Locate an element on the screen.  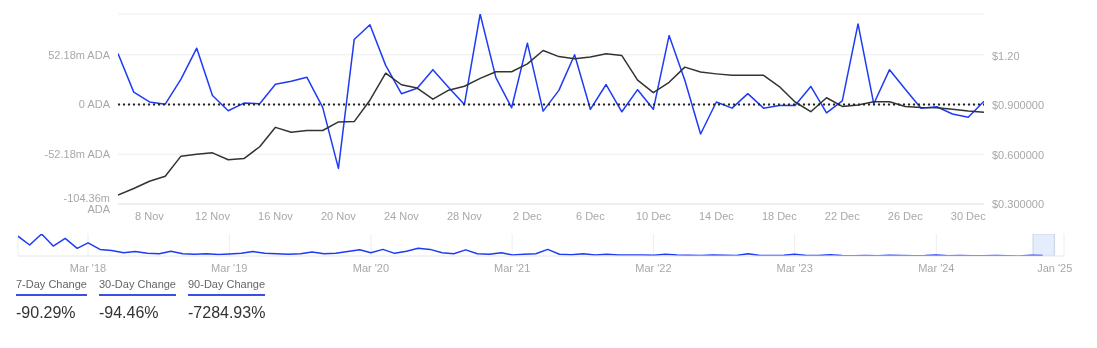
x-tick-label: 2 Dec is located at coordinates (528, 215).